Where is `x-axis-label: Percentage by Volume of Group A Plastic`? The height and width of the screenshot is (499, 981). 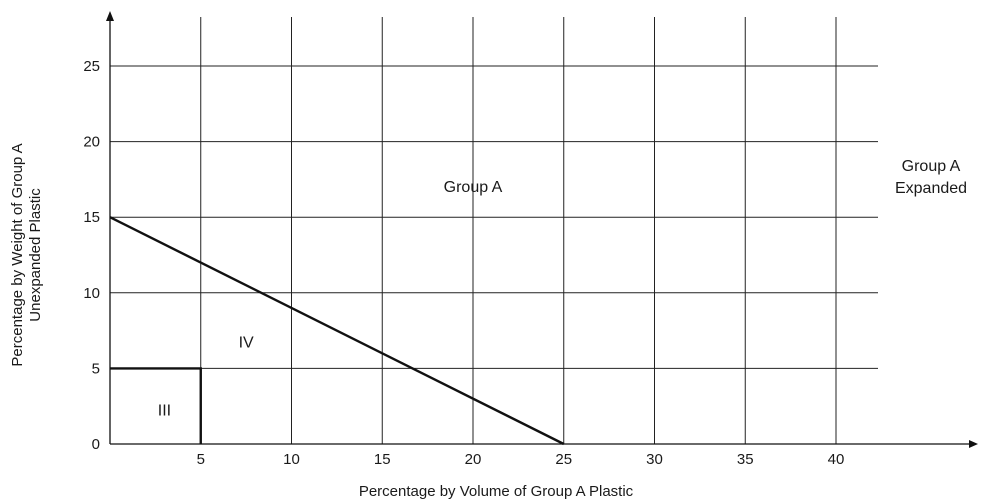 x-axis-label: Percentage by Volume of Group A Plastic is located at coordinates (496, 491).